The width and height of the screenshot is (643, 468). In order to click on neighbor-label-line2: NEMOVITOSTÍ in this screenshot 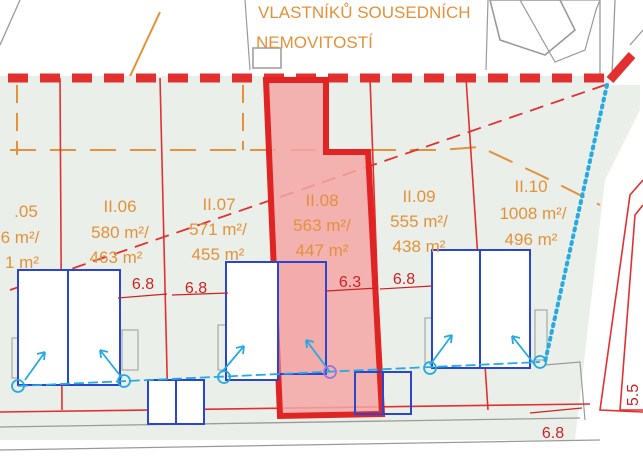, I will do `click(314, 42)`.